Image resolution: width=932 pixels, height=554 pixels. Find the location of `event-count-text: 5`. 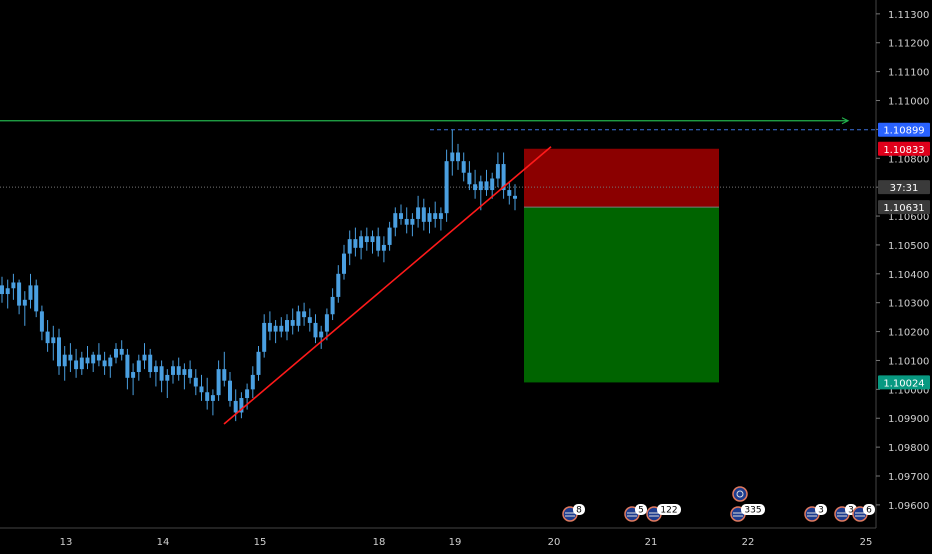

event-count-text: 5 is located at coordinates (641, 511).